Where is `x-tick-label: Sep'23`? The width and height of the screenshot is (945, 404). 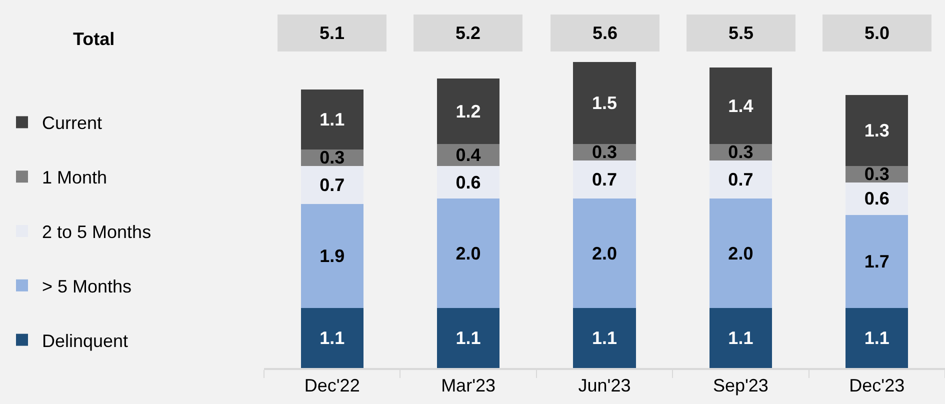 x-tick-label: Sep'23 is located at coordinates (740, 385).